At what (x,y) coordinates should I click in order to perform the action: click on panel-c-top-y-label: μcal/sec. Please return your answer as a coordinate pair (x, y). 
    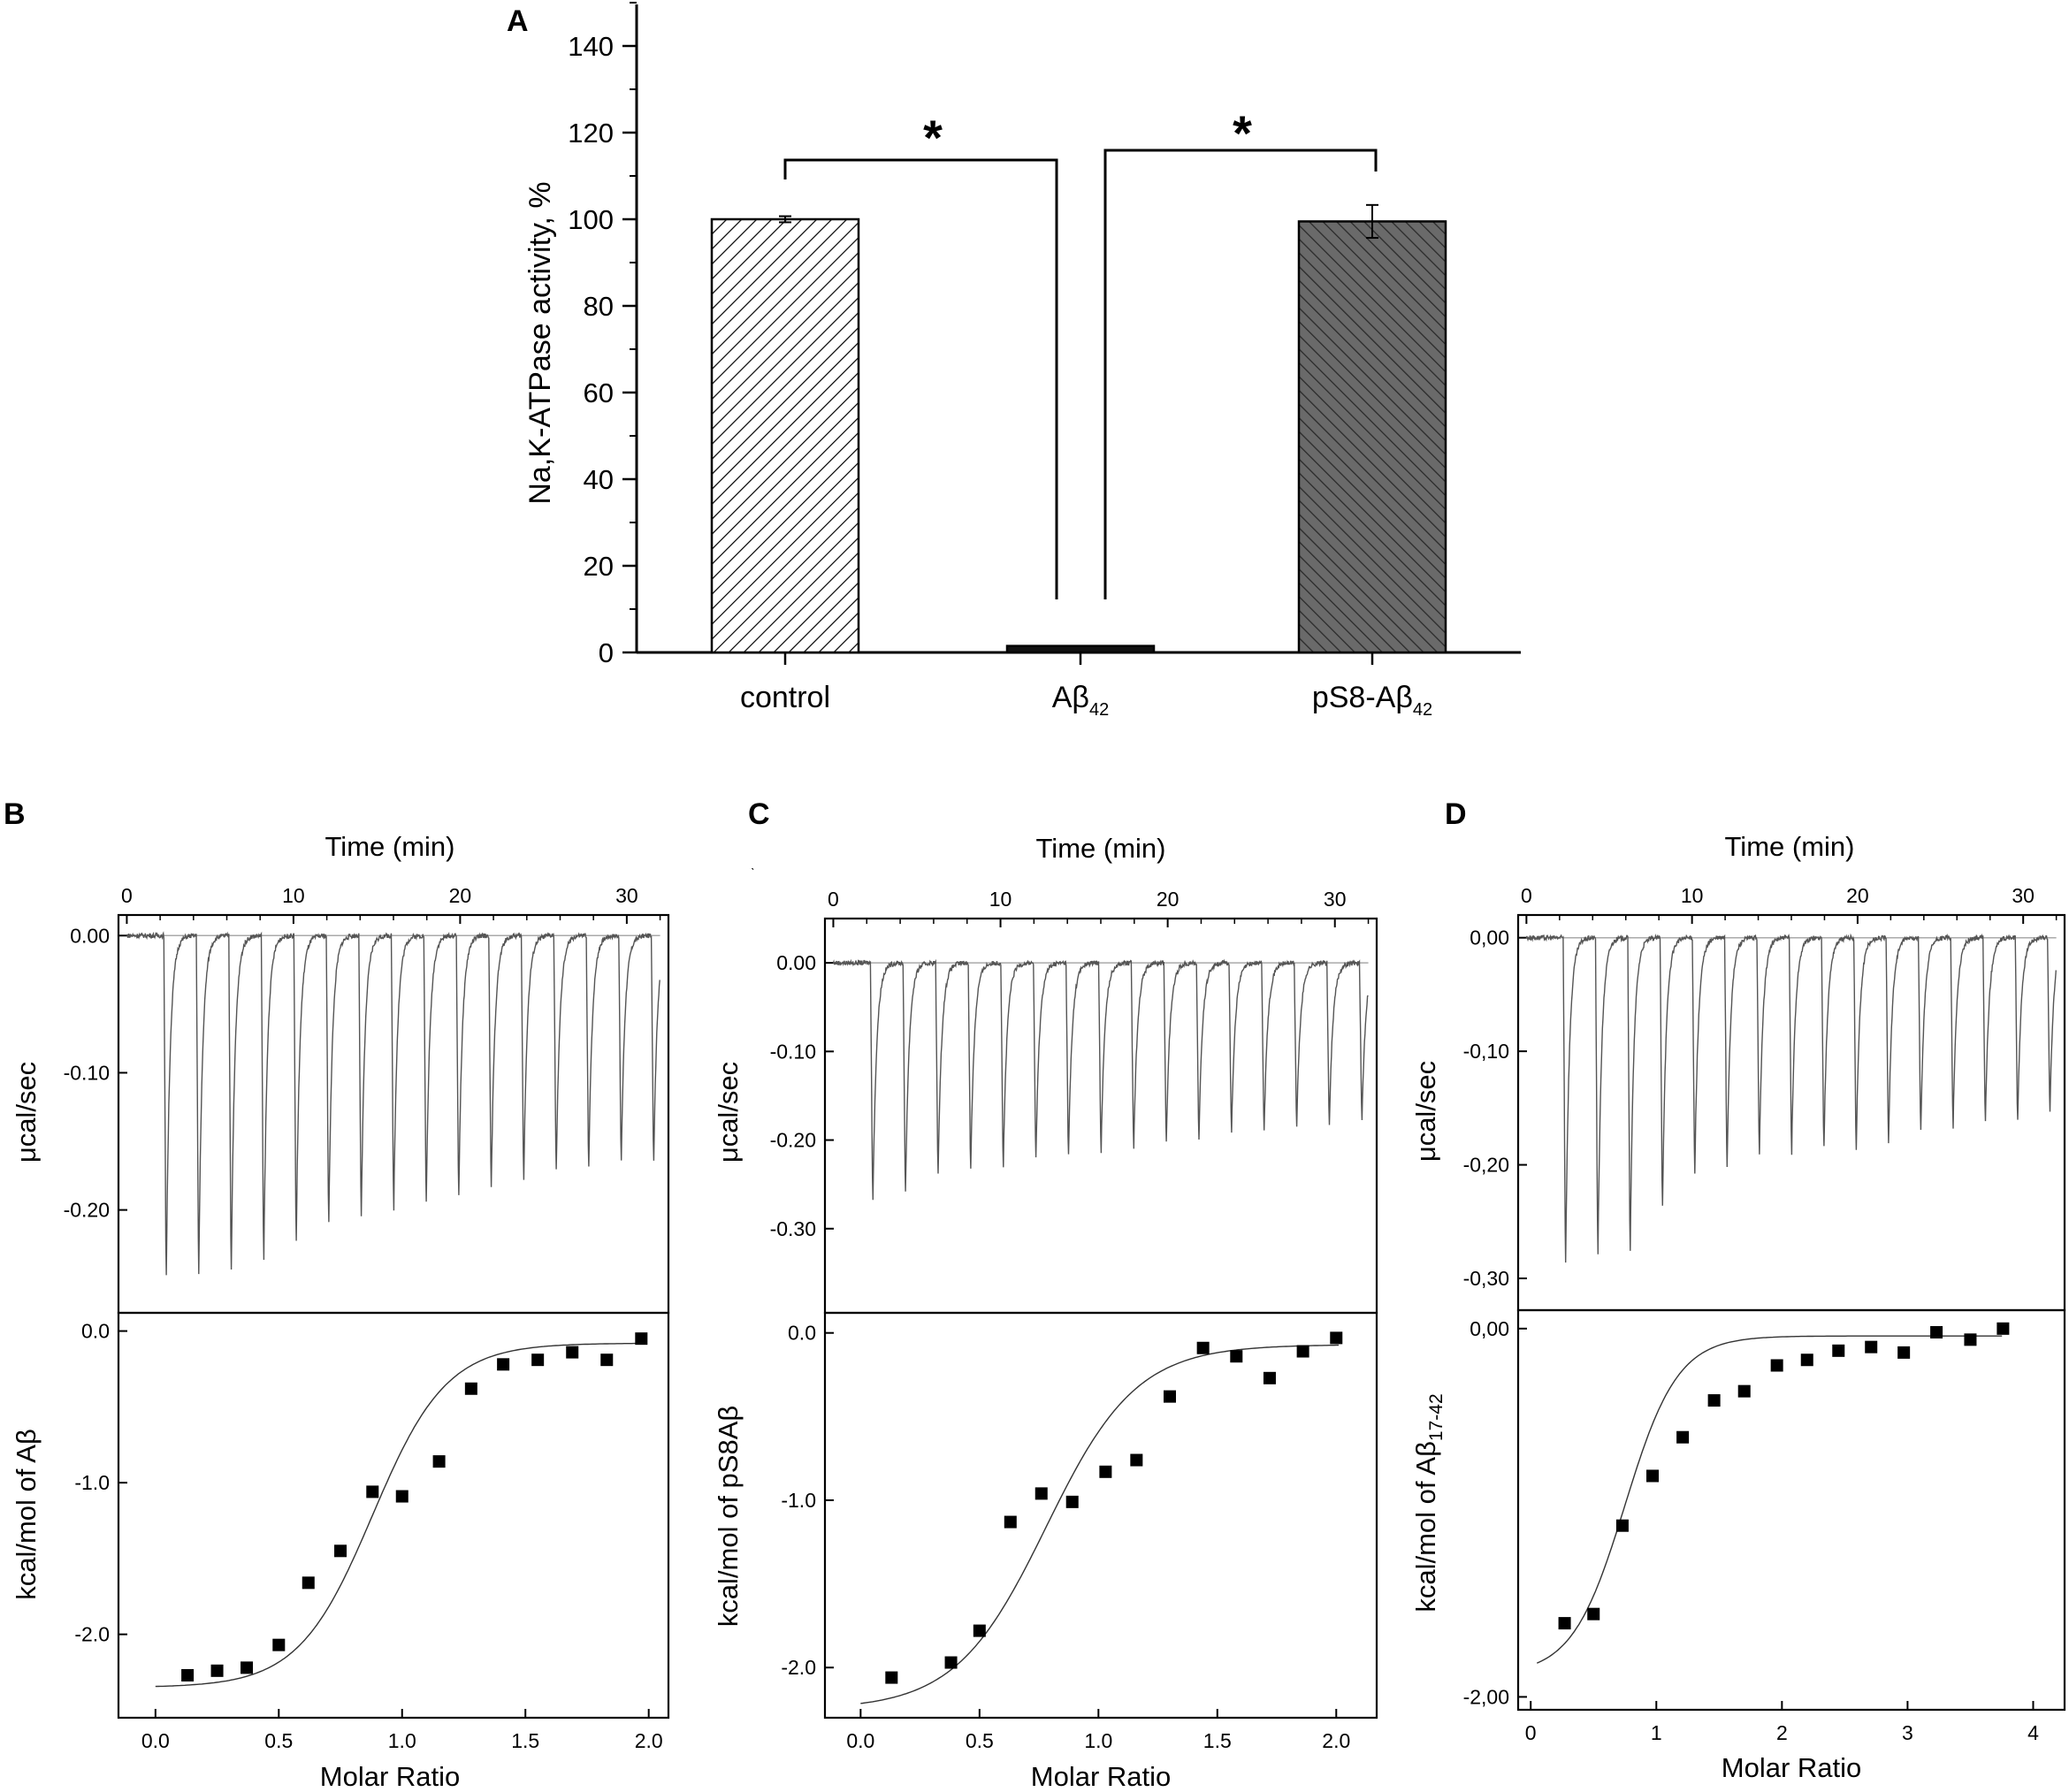
    Looking at the image, I should click on (728, 1112).